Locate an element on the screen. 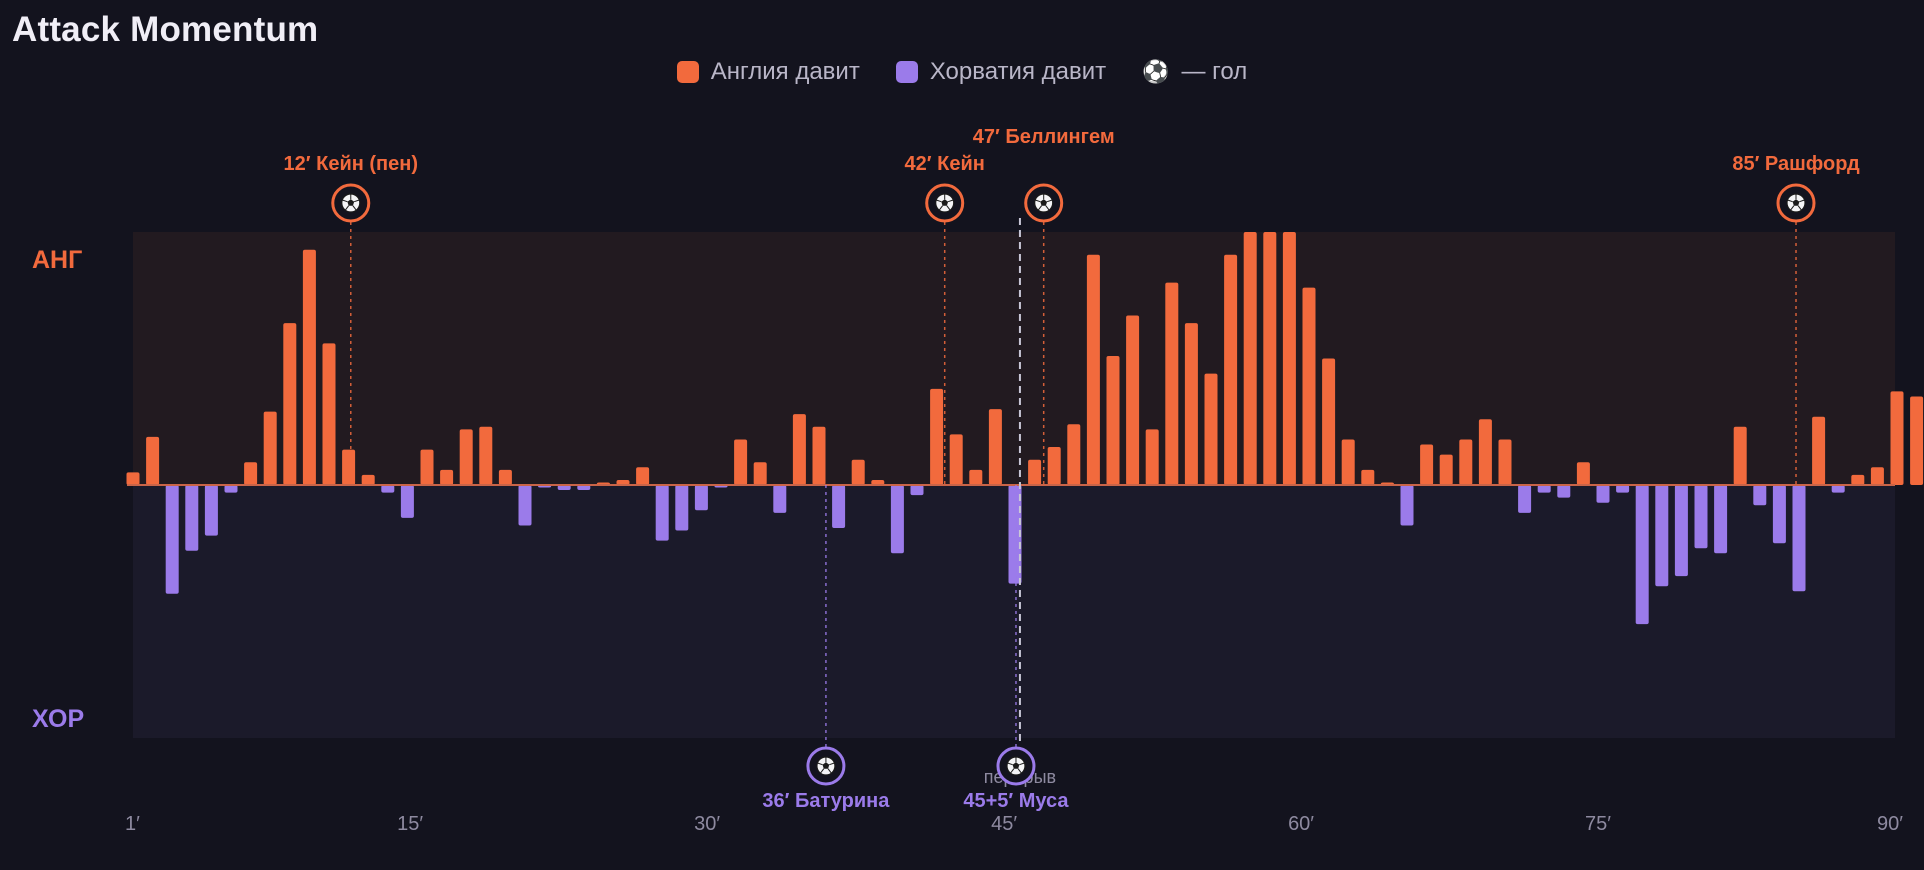 This screenshot has height=870, width=1924. soccer-ball-icon: ⚽ is located at coordinates (1156, 71).